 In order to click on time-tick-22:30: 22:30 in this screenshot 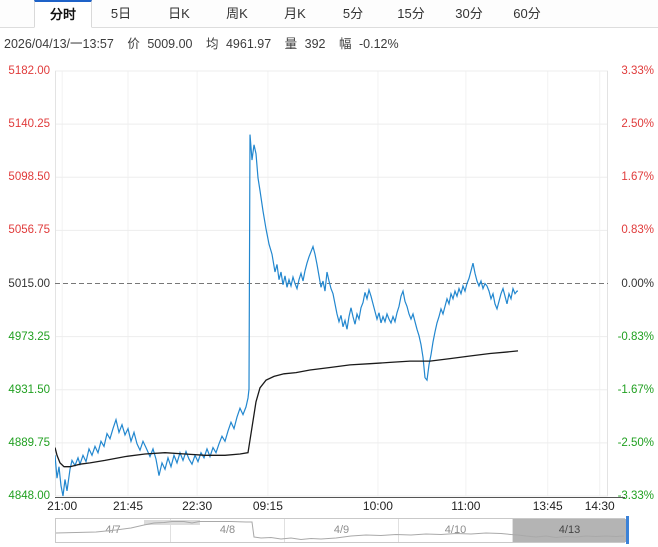, I will do `click(197, 506)`.